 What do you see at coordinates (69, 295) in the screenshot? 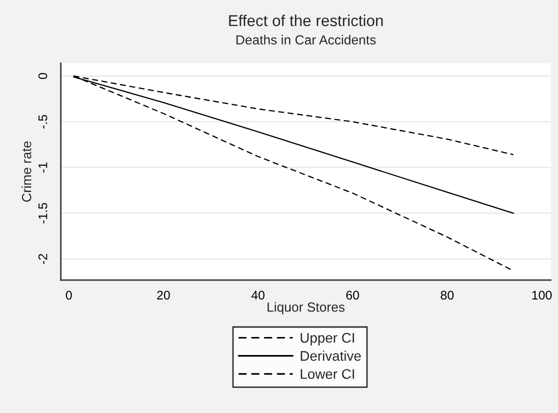
I see `x-tick-label: 0` at bounding box center [69, 295].